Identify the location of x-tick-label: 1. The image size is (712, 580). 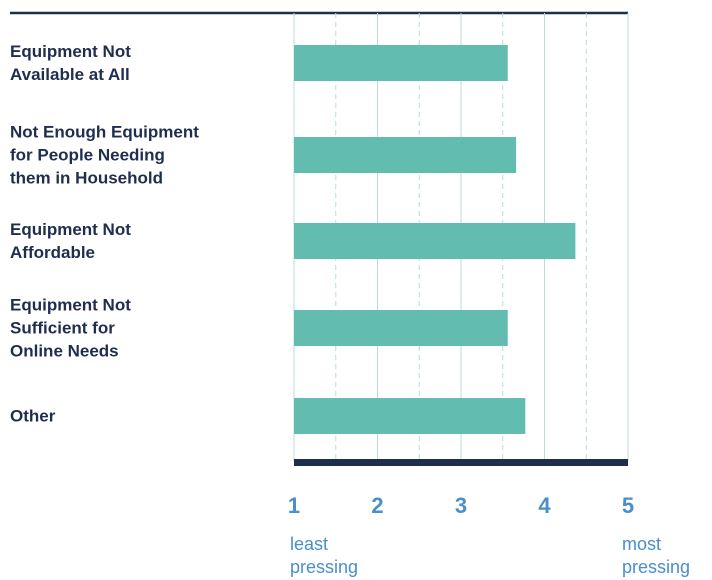
(294, 505).